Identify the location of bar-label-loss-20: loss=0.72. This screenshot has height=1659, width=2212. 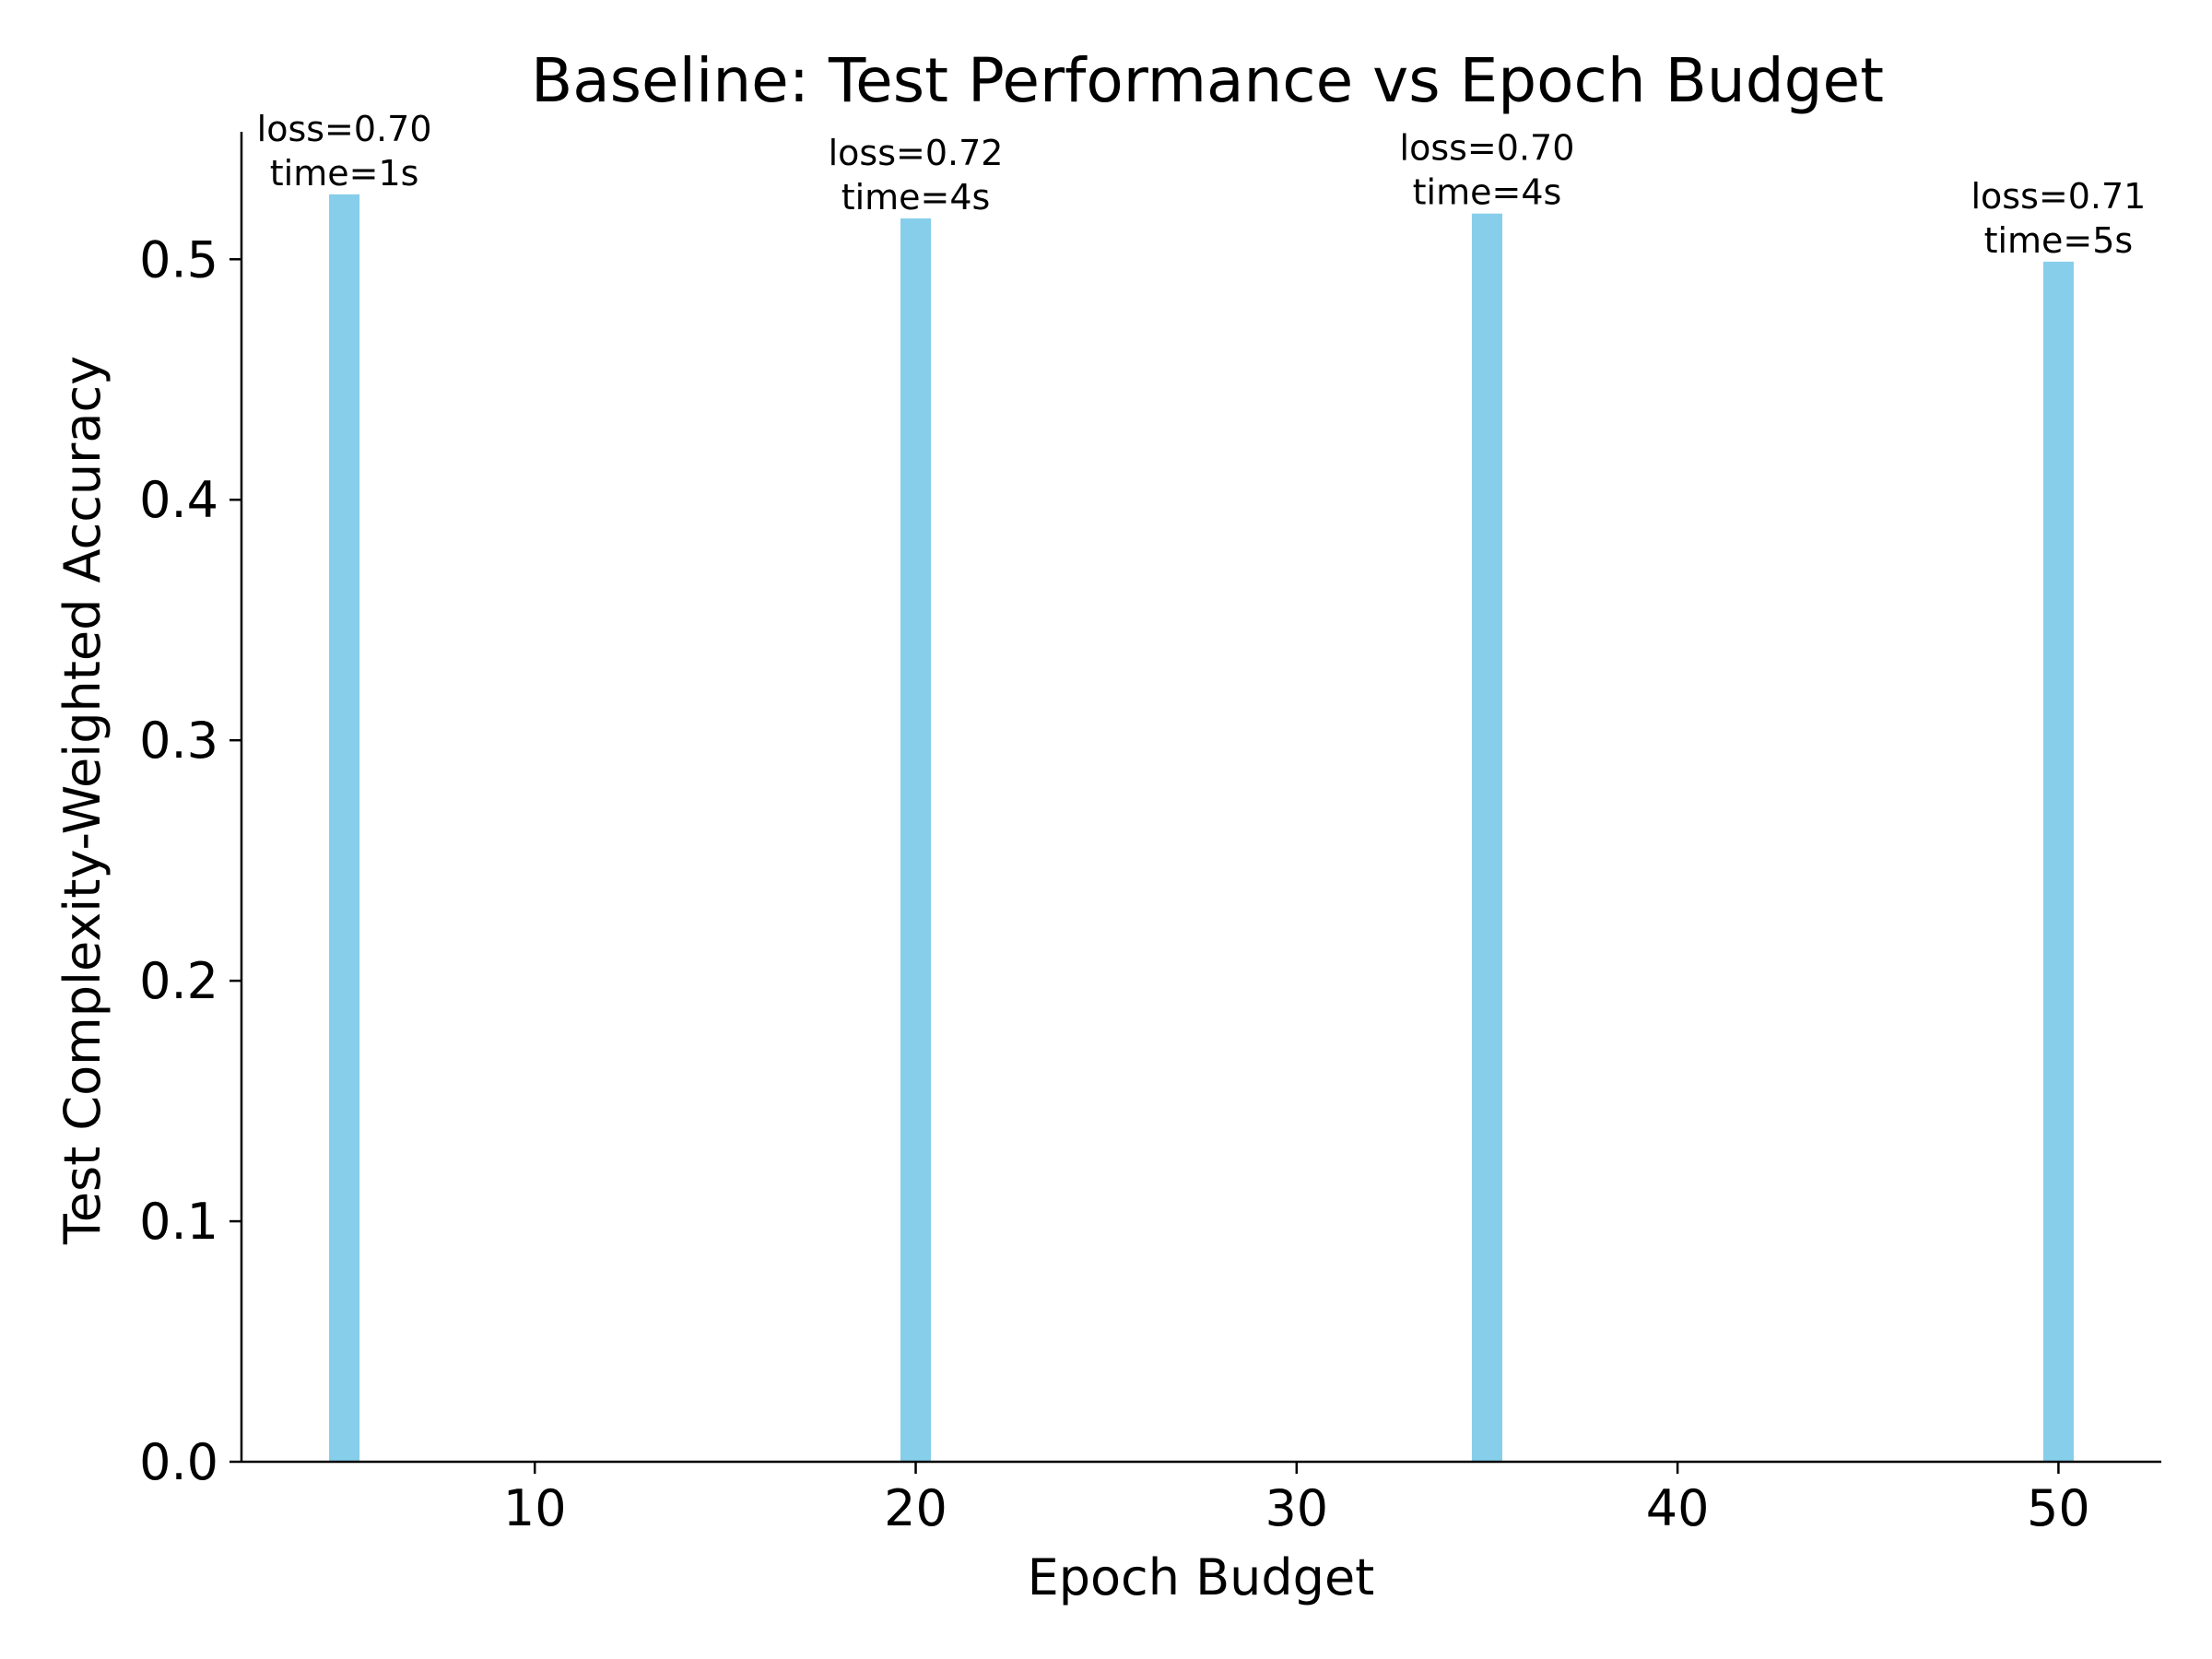
(916, 153).